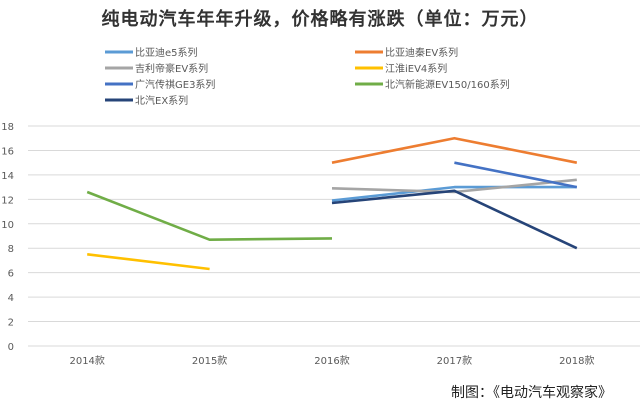 This screenshot has height=413, width=640. I want to click on y-tick-label: 8, so click(11, 249).